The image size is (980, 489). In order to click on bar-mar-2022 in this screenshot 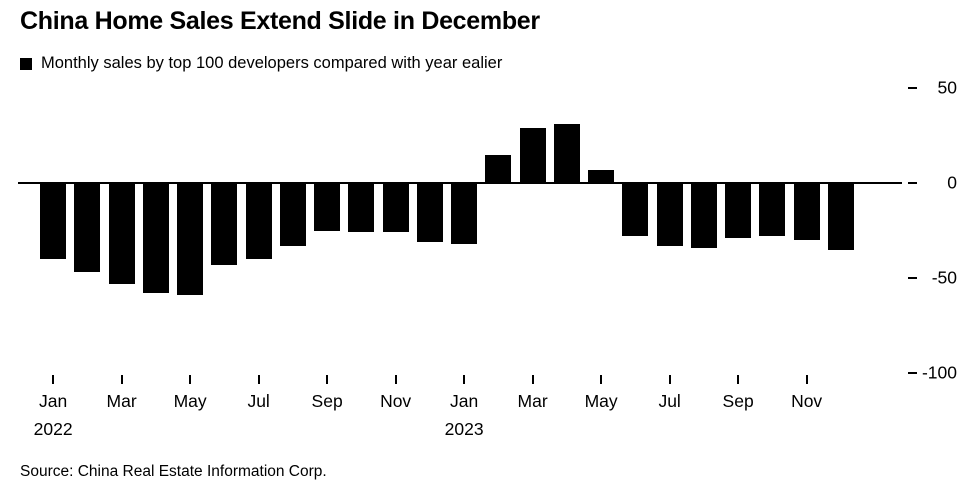, I will do `click(121, 233)`.